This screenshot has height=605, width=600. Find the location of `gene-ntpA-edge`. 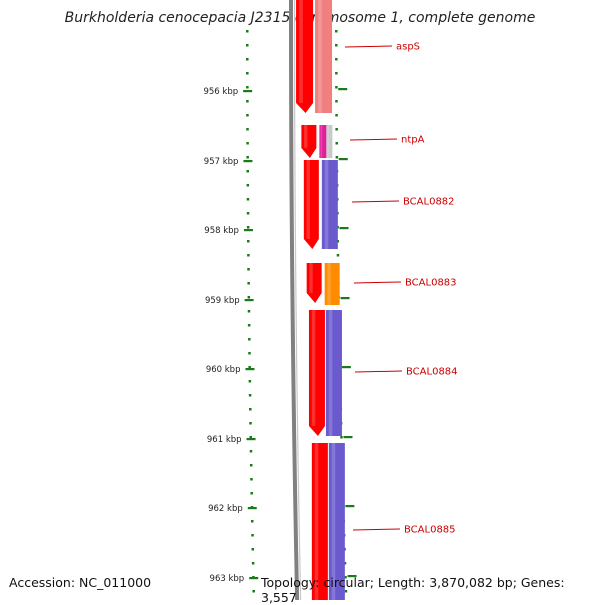

gene-ntpA-edge is located at coordinates (329, 141).